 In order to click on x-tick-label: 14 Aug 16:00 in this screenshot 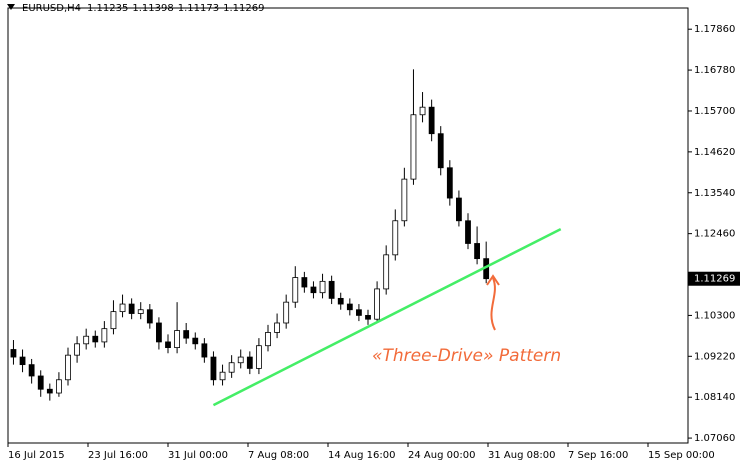, I will do `click(361, 455)`.